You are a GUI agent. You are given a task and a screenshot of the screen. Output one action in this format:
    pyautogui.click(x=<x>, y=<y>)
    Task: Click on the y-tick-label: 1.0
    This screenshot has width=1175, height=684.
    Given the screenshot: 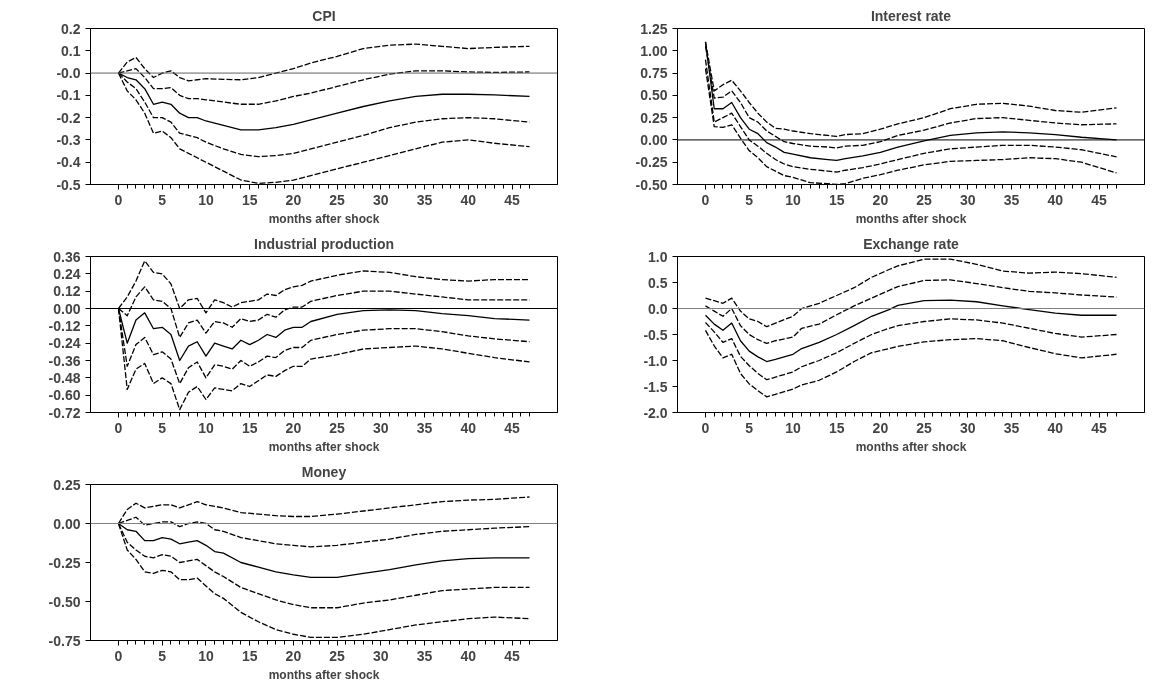 What is the action you would take?
    pyautogui.click(x=658, y=256)
    